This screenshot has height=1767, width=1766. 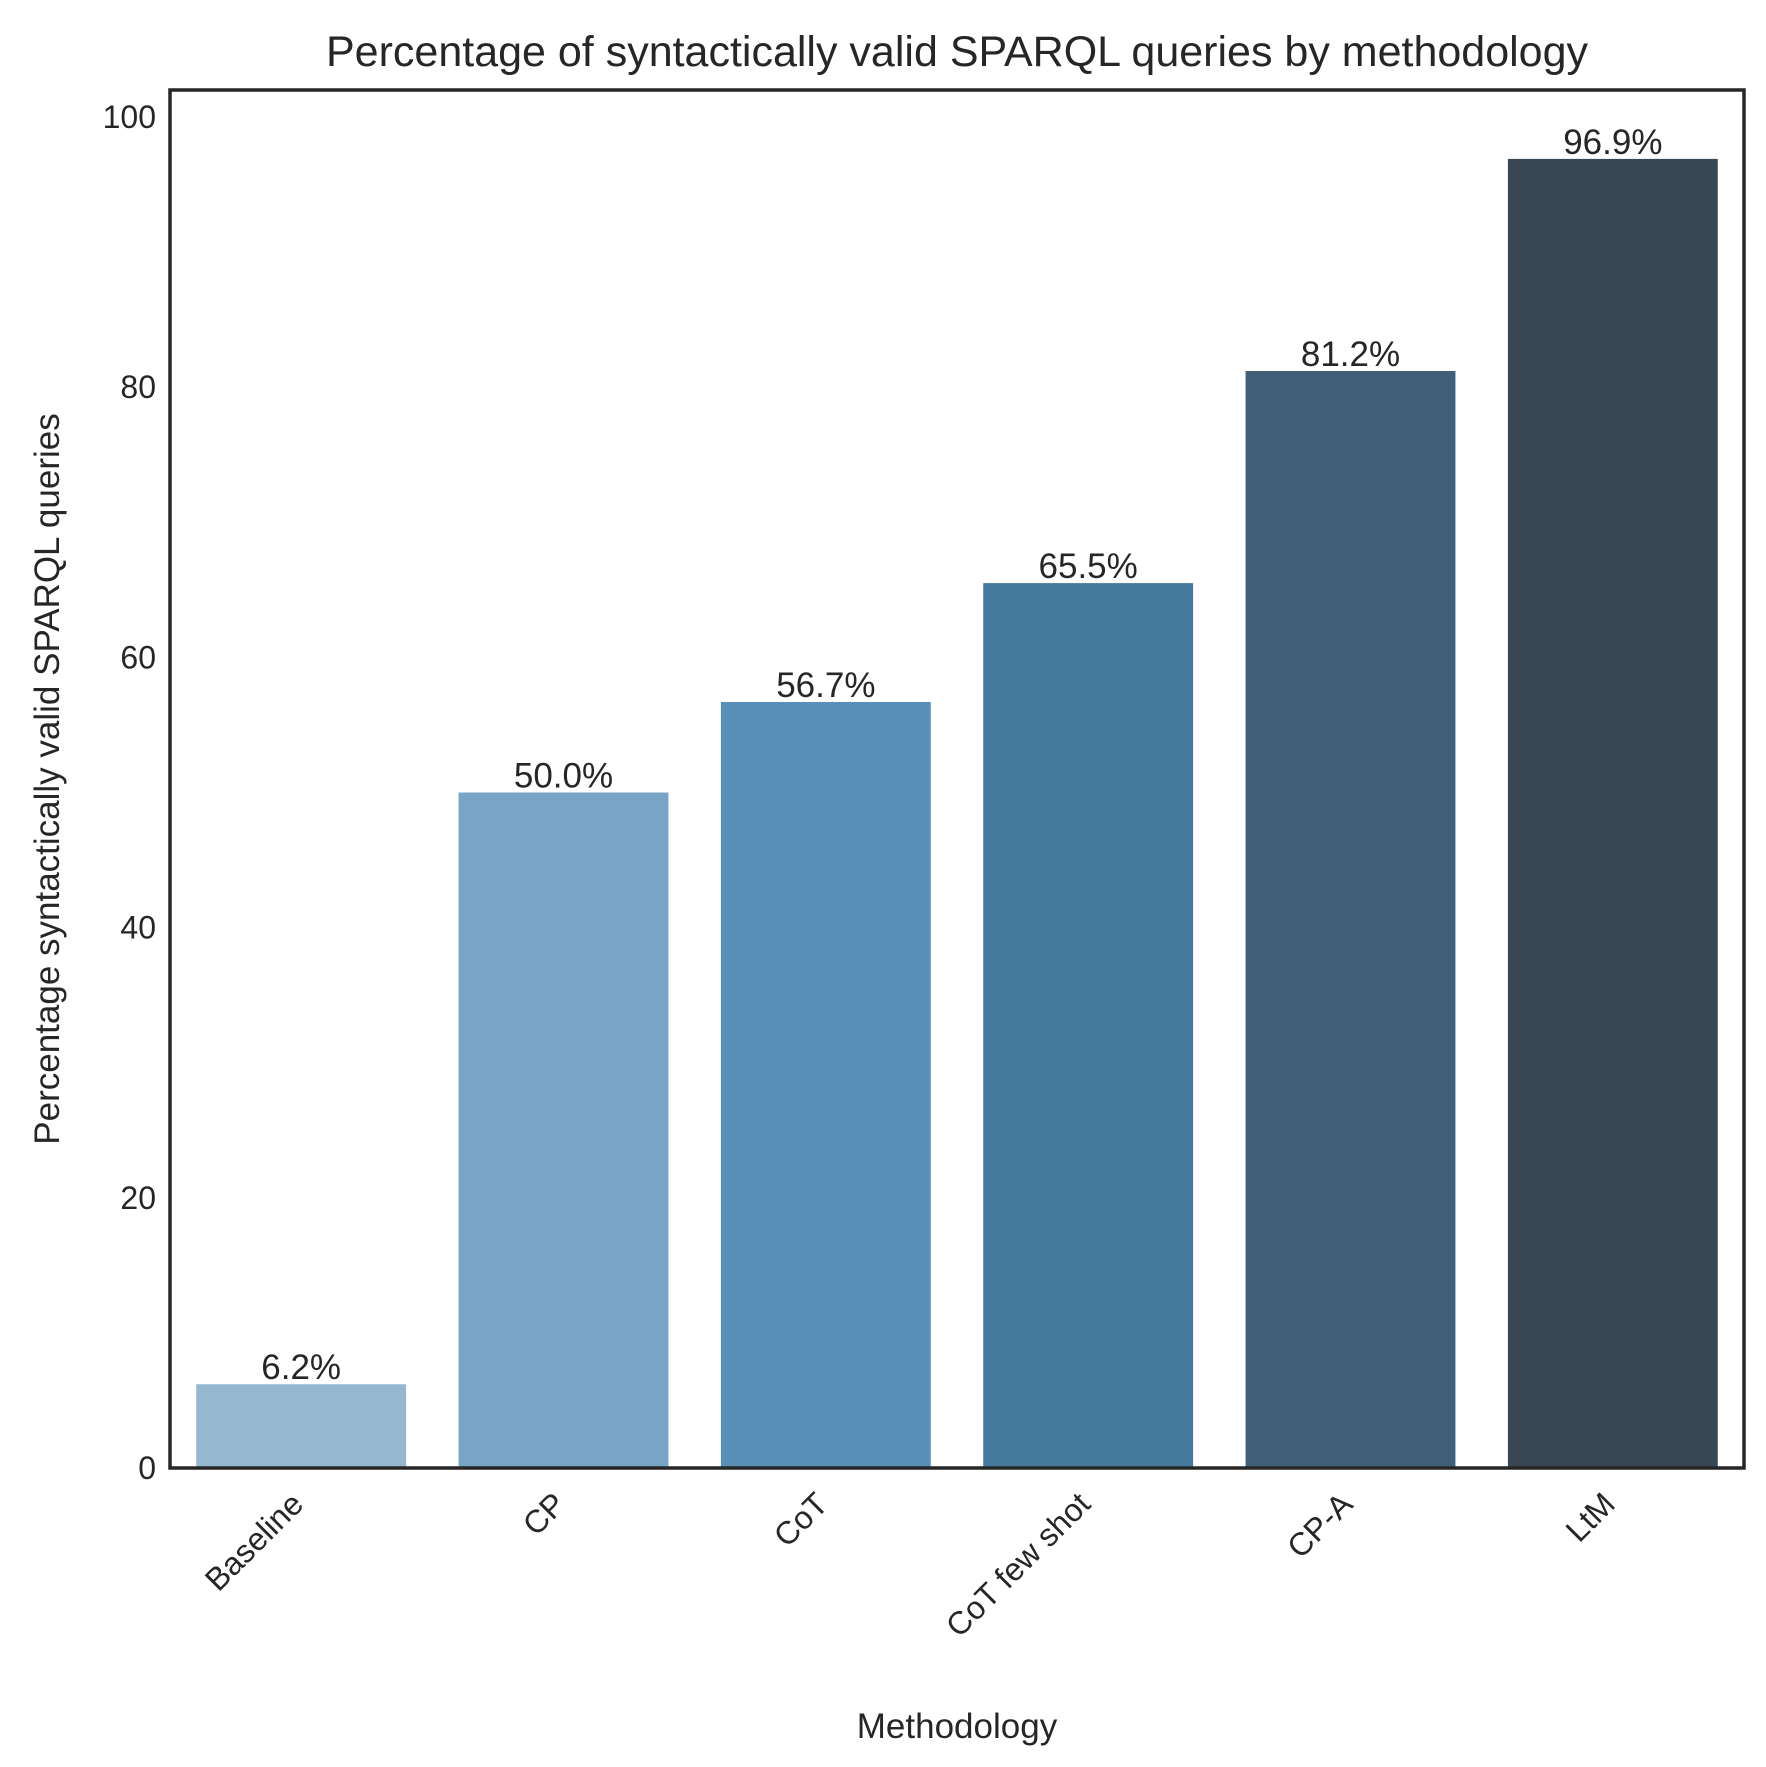 What do you see at coordinates (301, 1426) in the screenshot?
I see `bar-baseline` at bounding box center [301, 1426].